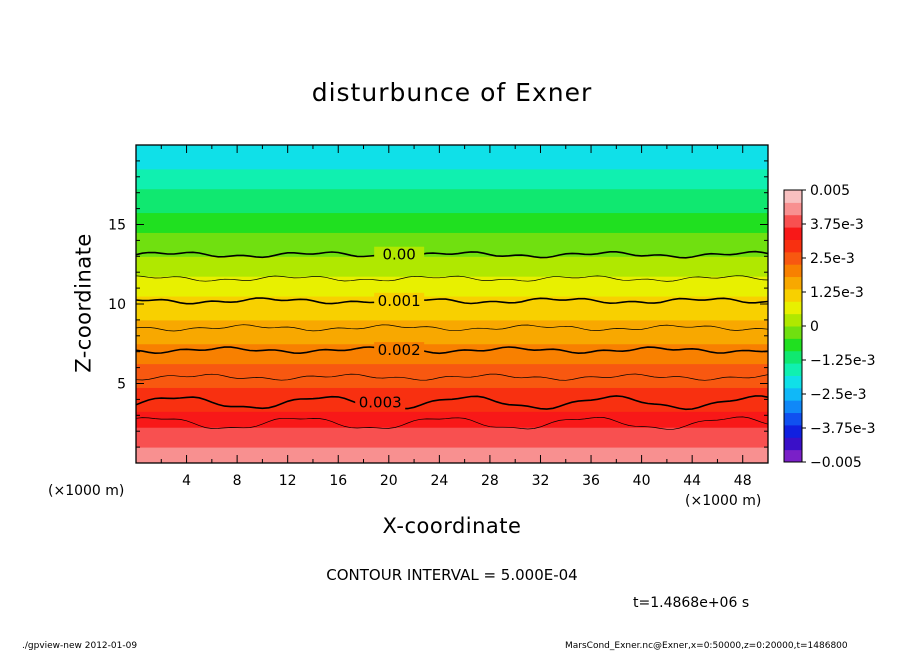 This screenshot has height=654, width=904. Describe the element at coordinates (830, 191) in the screenshot. I see `colorbar-tick-label: 0.005` at that location.